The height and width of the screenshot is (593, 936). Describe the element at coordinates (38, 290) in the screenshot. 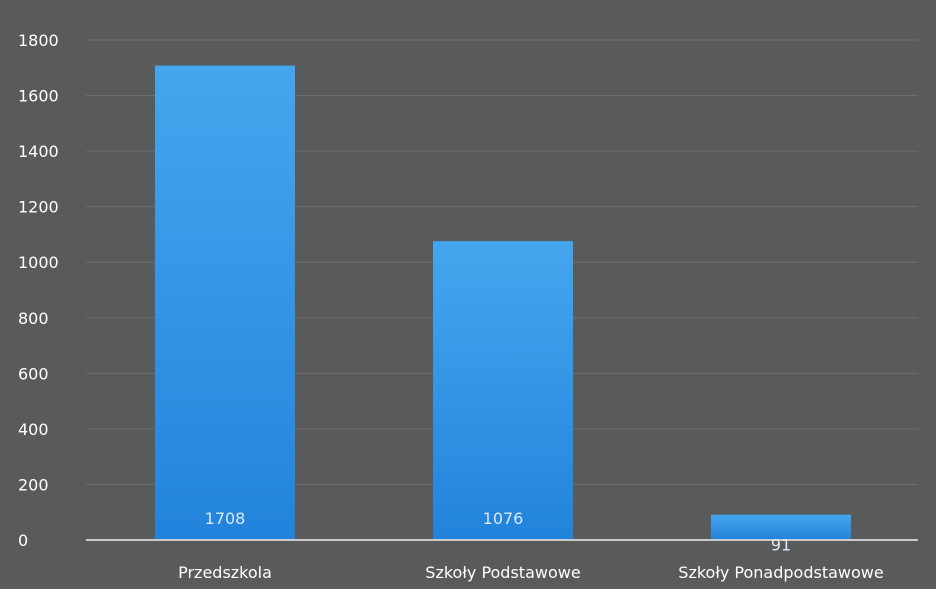

I see `y-axis-ticks: 0 200 400 600 800 1000 1200 1400 1600 1800` at that location.